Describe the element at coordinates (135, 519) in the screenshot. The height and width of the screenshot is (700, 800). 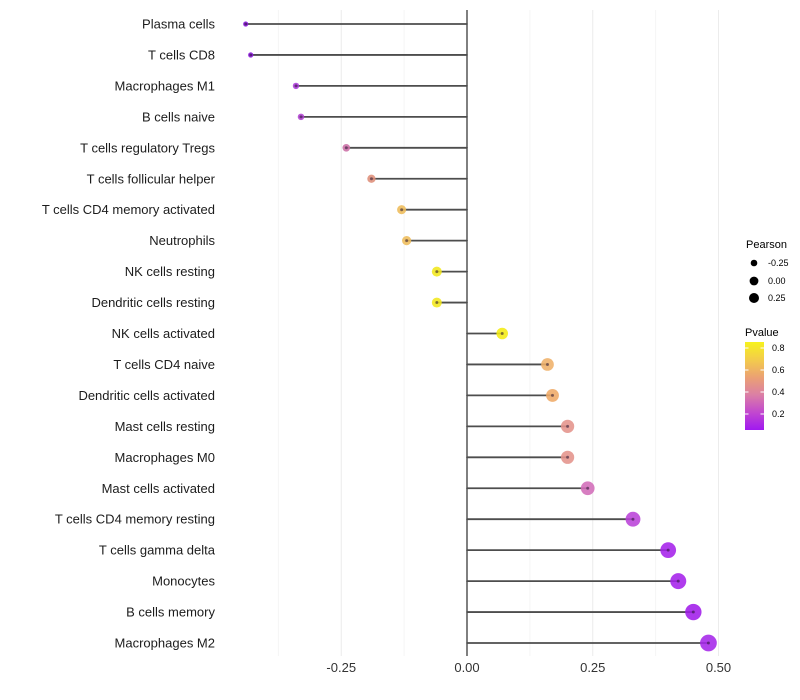
I see `y-axis-label: T cells CD4 memory resting` at that location.